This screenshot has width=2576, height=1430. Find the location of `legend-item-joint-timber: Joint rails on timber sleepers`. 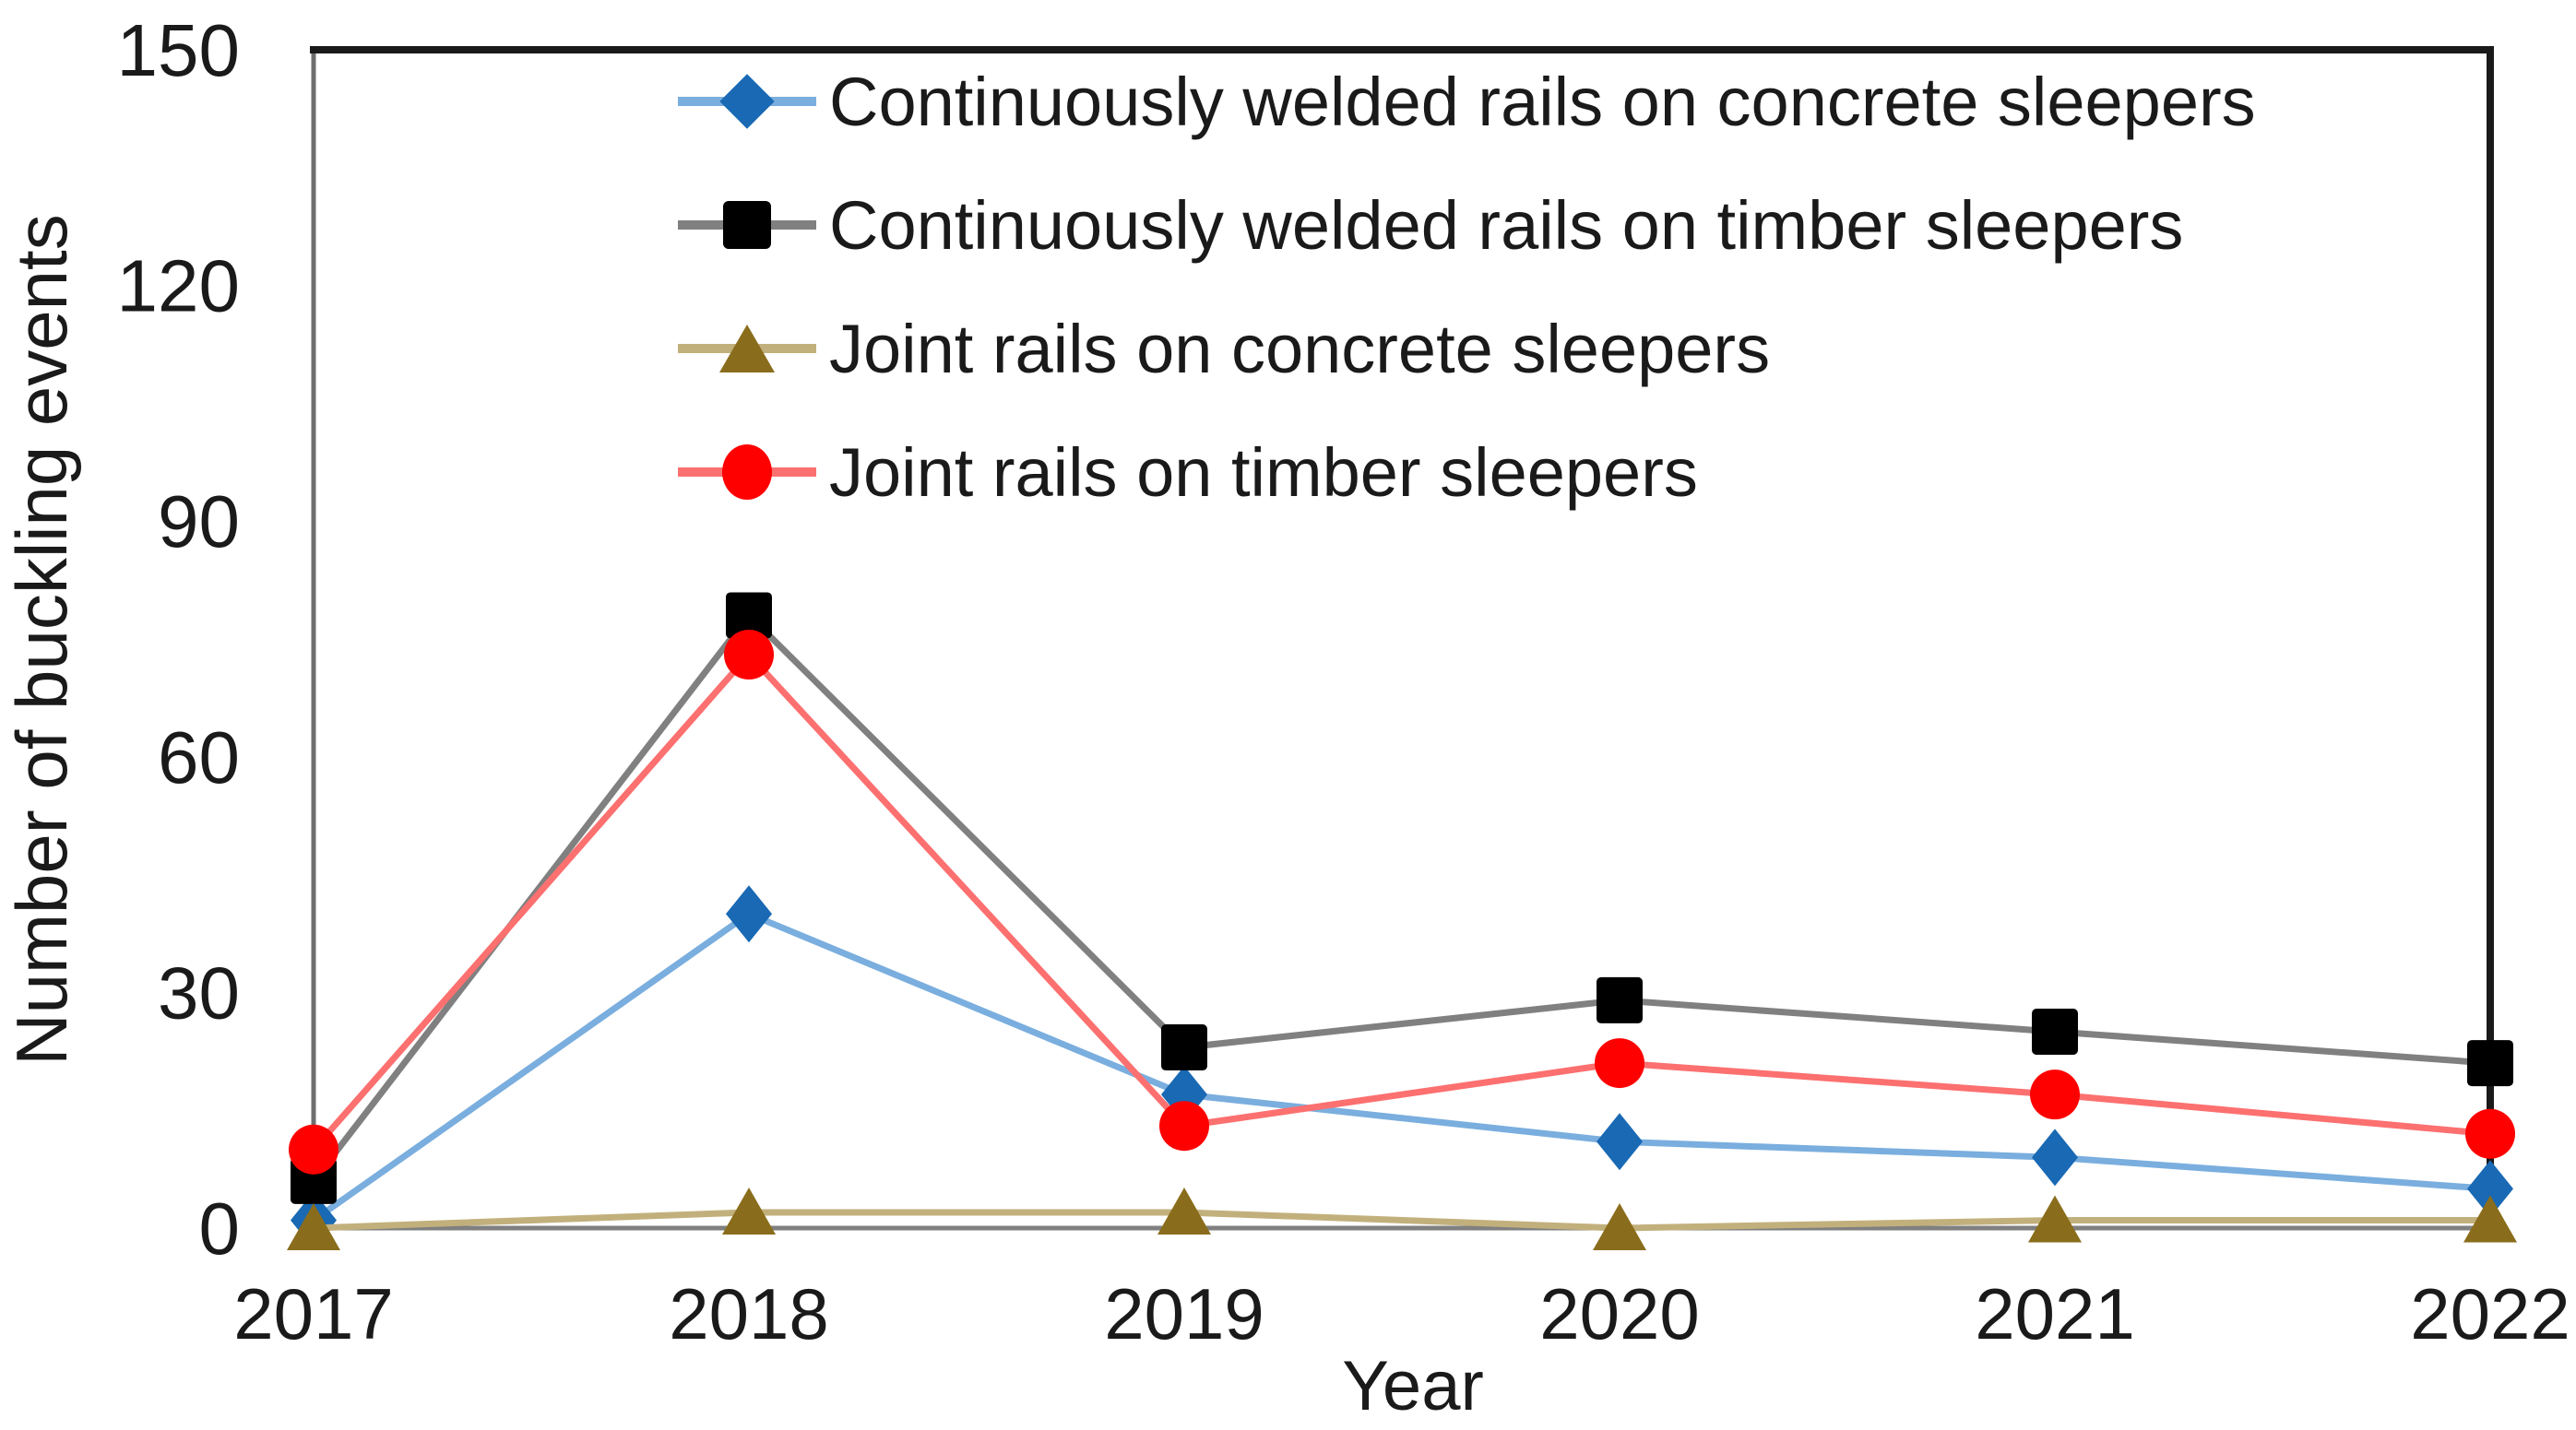

legend-item-joint-timber: Joint rails on timber sleepers is located at coordinates (1467, 472).